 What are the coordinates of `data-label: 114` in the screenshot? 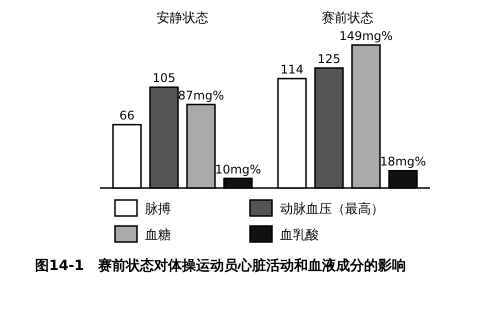 It's located at (292, 69).